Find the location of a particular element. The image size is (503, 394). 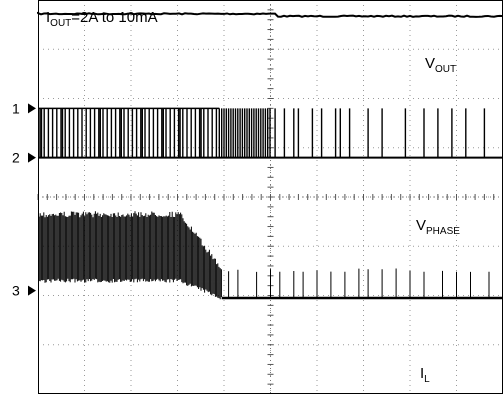

series-label-il-name: I is located at coordinates (422, 373).